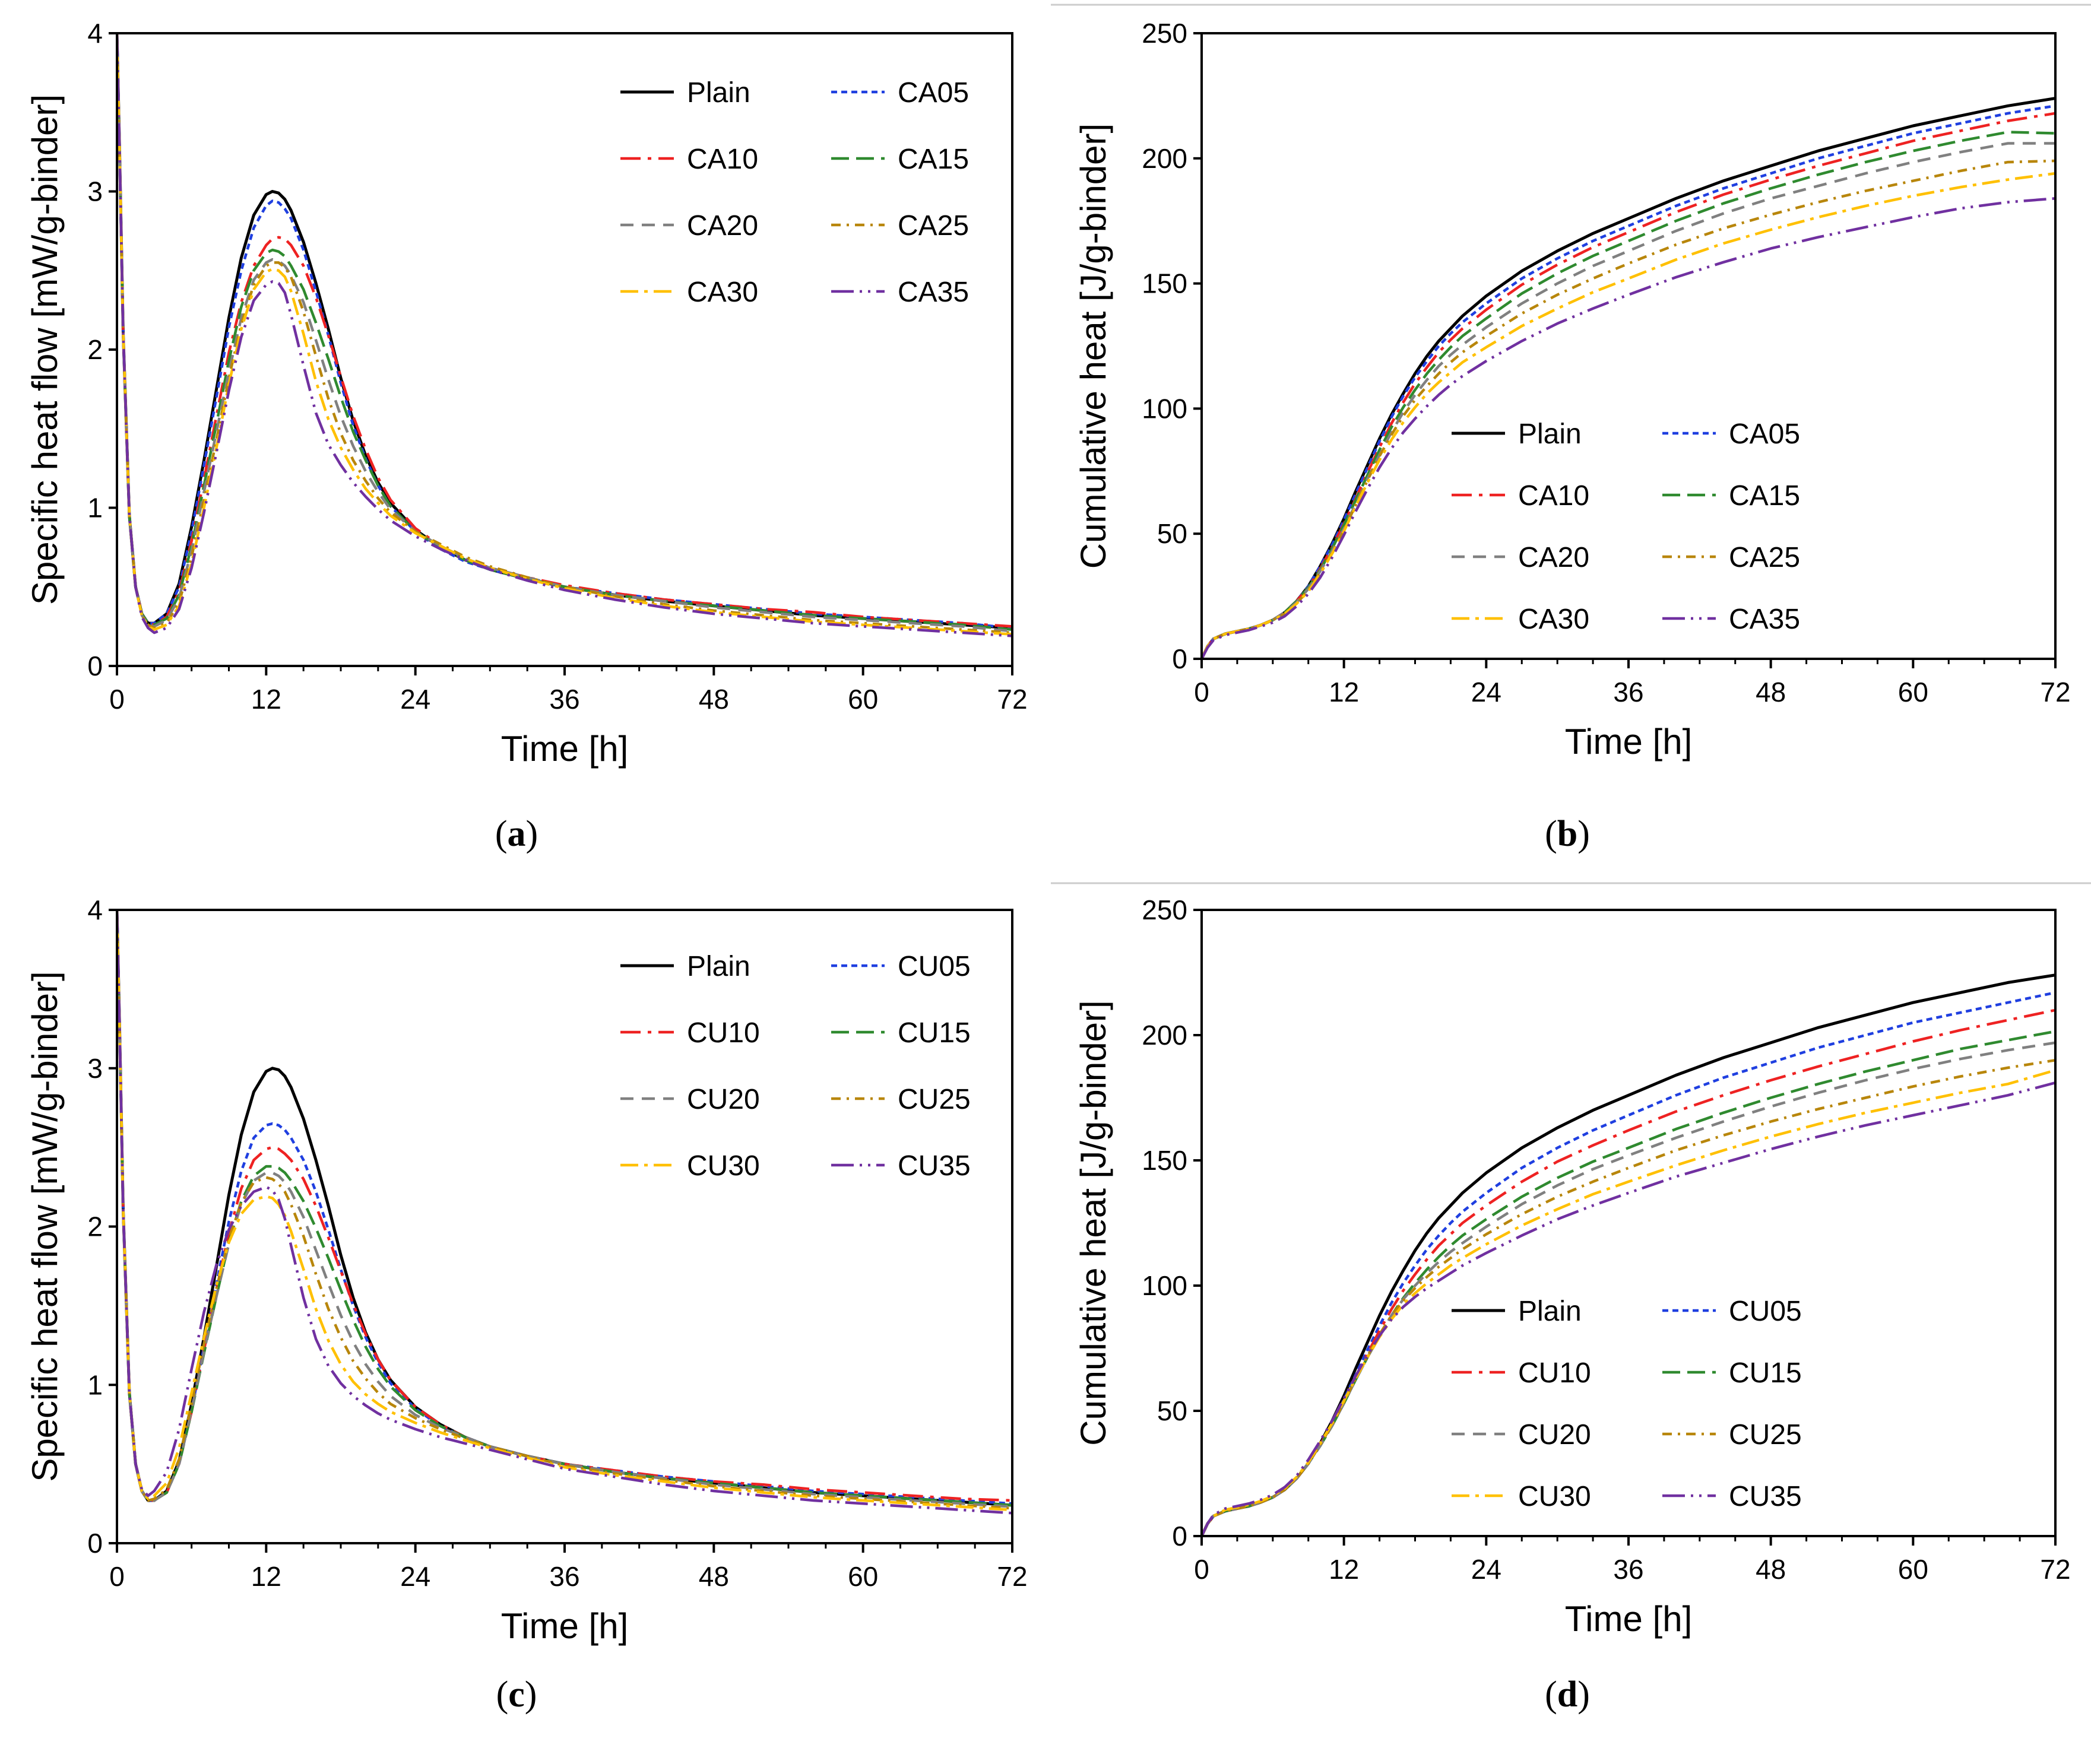  I want to click on caption-letter: d, so click(1567, 1694).